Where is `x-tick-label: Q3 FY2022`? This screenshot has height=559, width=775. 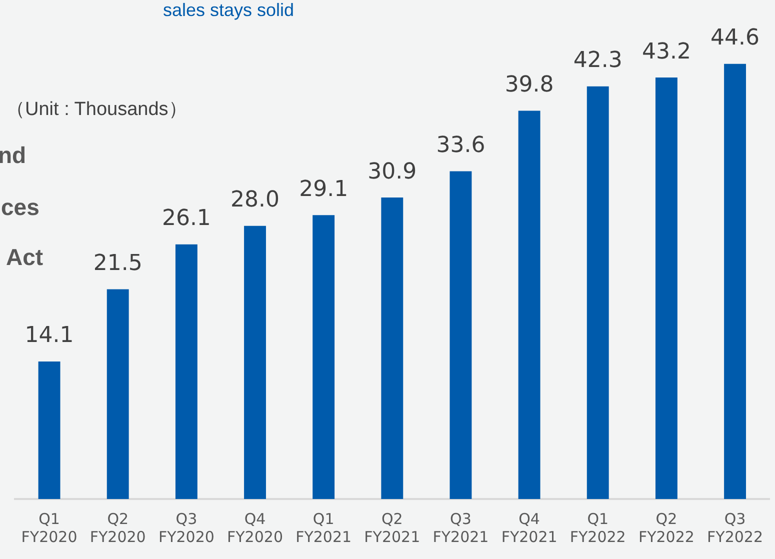 x-tick-label: Q3 FY2022 is located at coordinates (735, 528).